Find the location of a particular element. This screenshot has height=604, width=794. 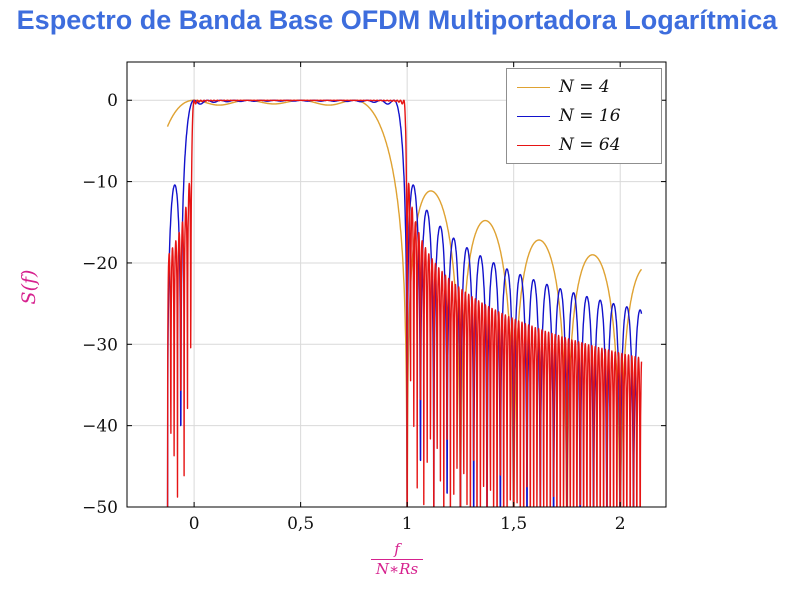

legend-label: N = 64 is located at coordinates (590, 145).